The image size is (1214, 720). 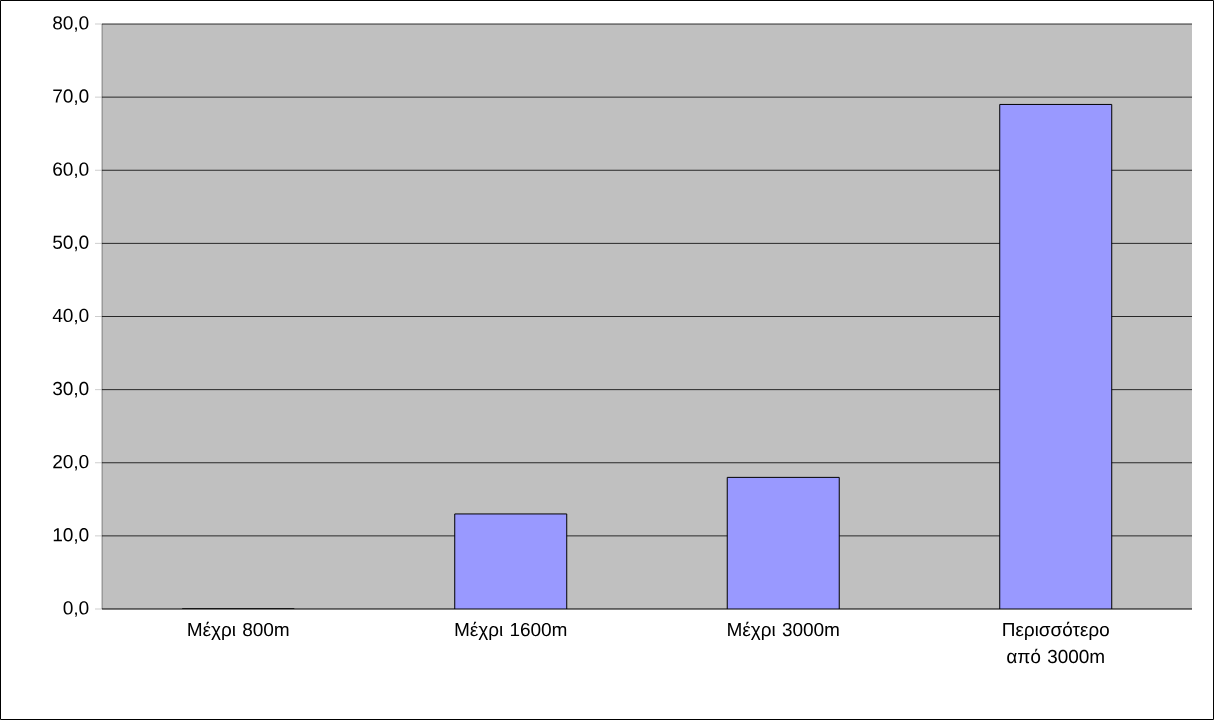 What do you see at coordinates (238, 631) in the screenshot?
I see `x-tick-label: Μέχρι 800m` at bounding box center [238, 631].